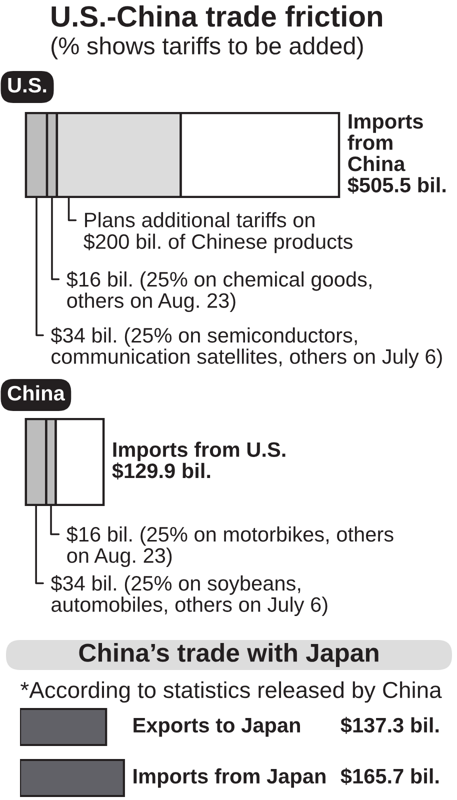 The image size is (457, 800). What do you see at coordinates (397, 154) in the screenshot?
I see `total-label: Imports from China $505.5 bil.` at bounding box center [397, 154].